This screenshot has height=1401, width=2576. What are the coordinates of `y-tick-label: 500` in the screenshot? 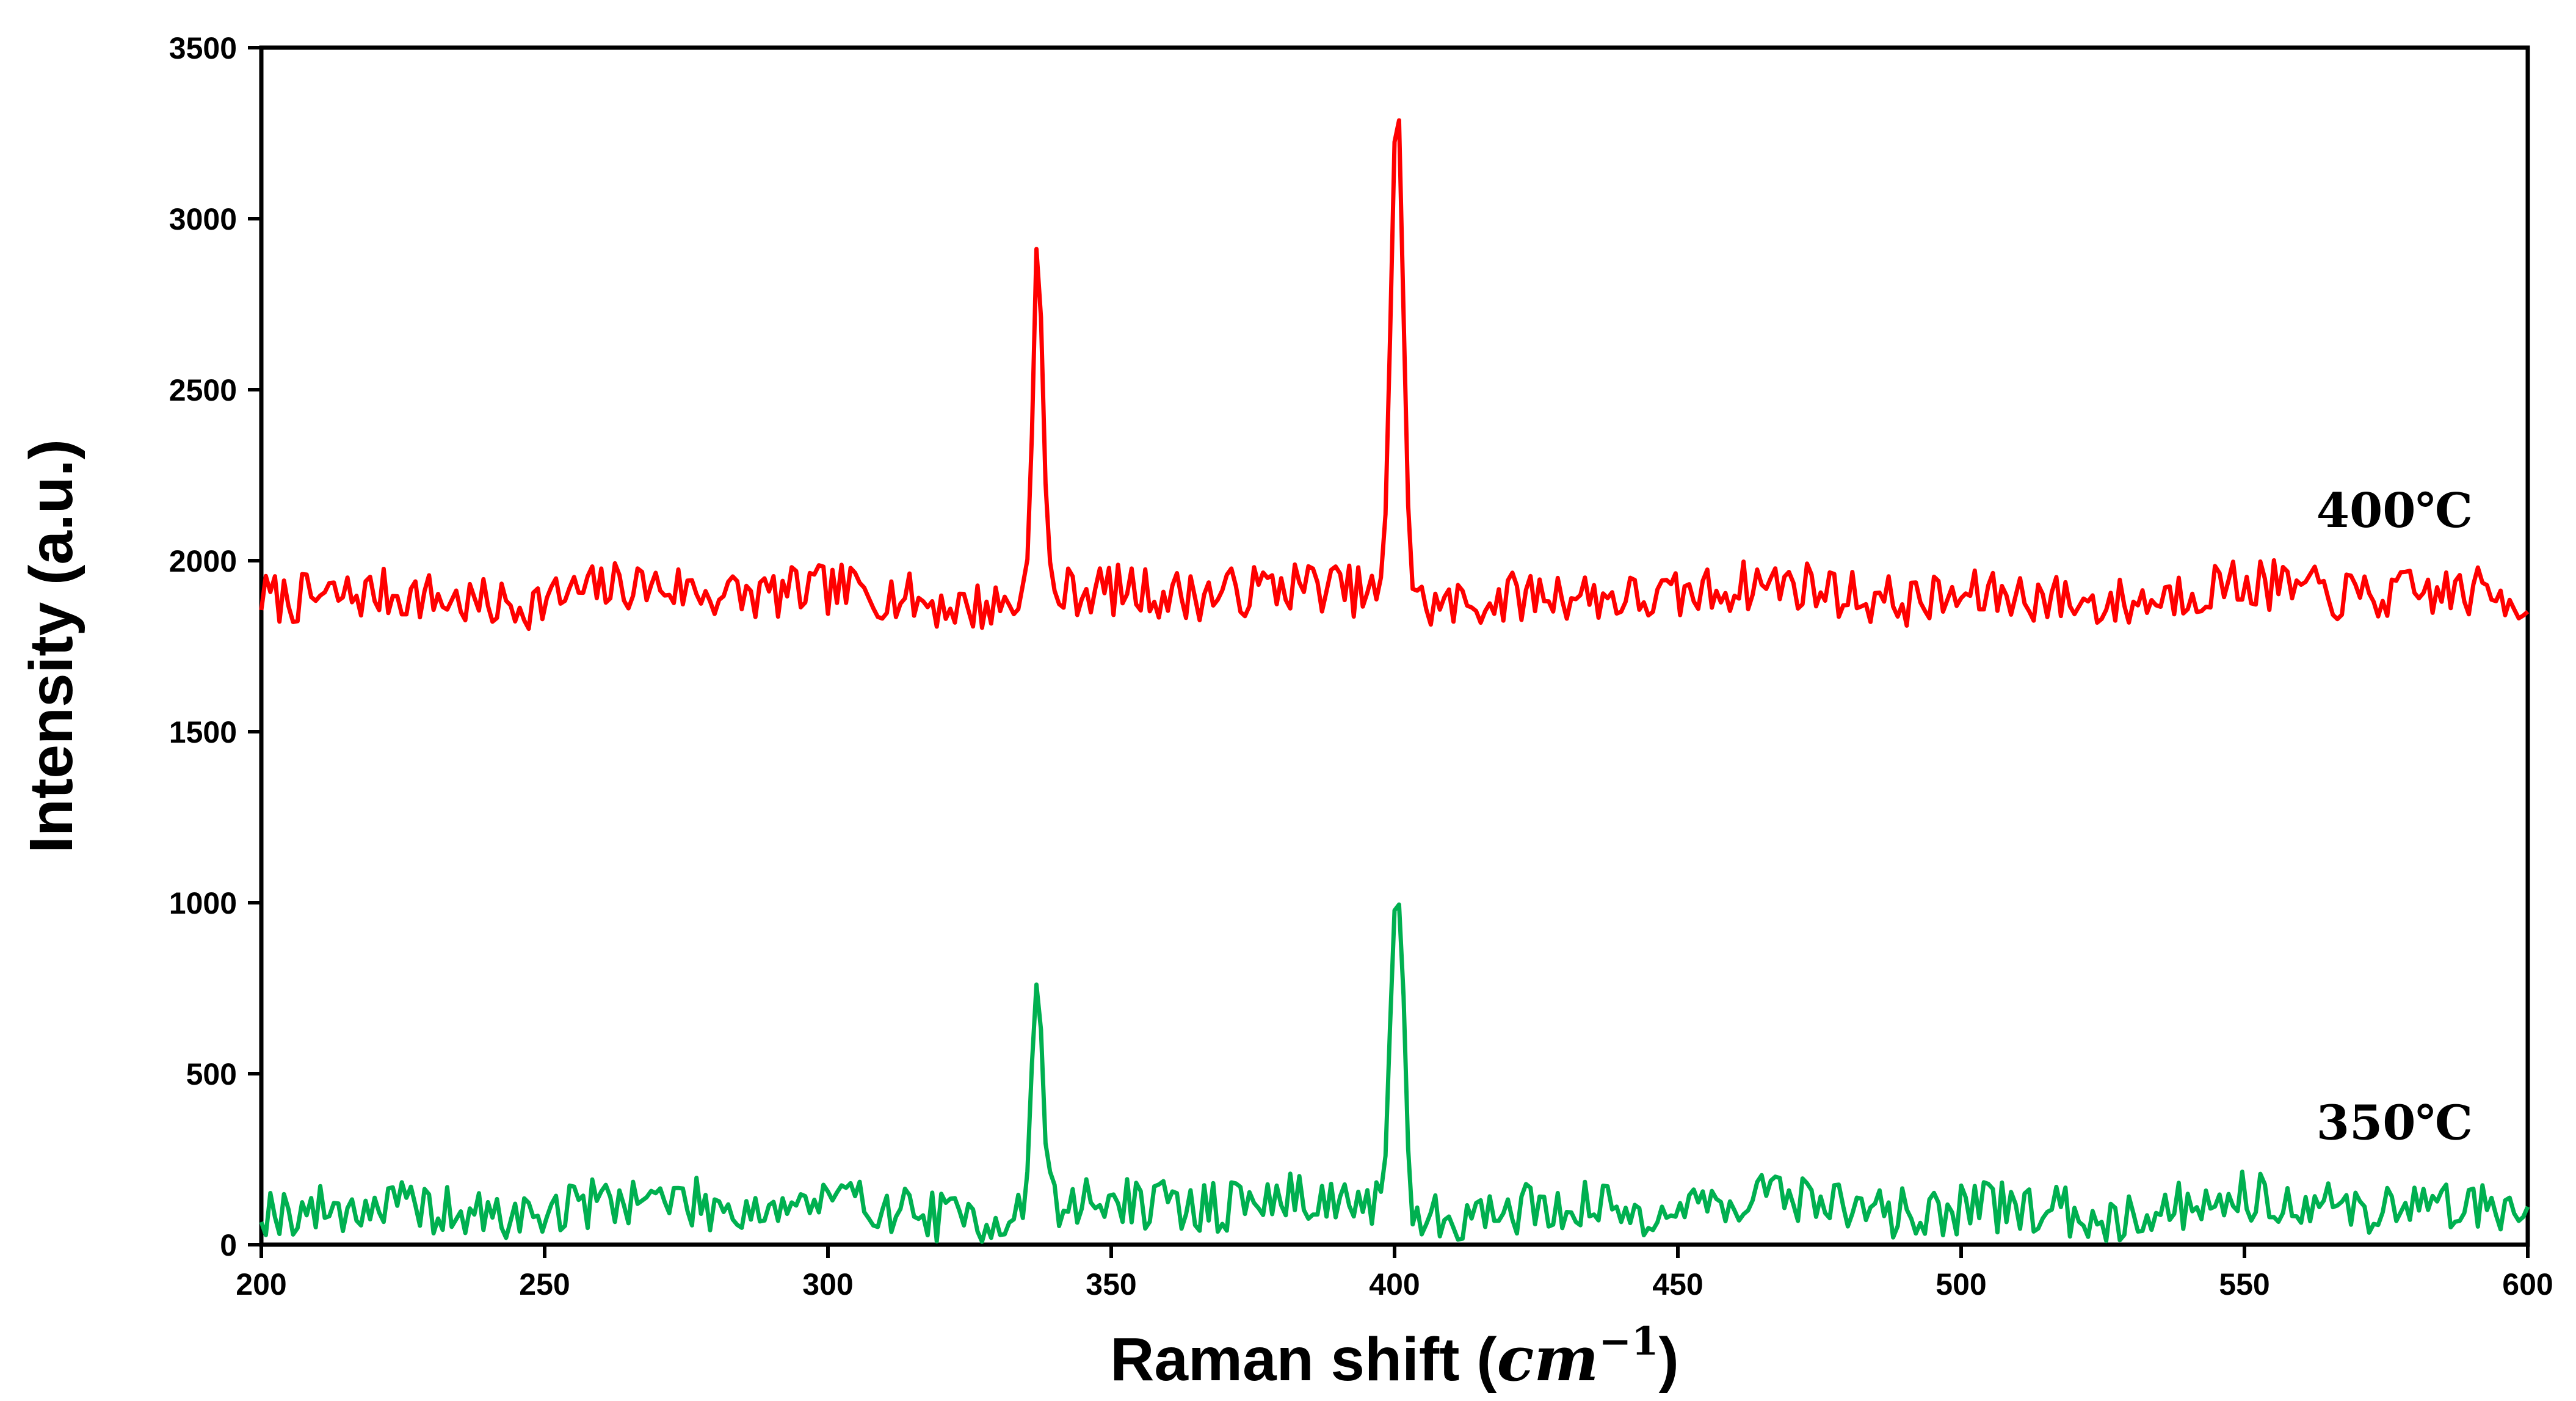 It's located at (211, 1074).